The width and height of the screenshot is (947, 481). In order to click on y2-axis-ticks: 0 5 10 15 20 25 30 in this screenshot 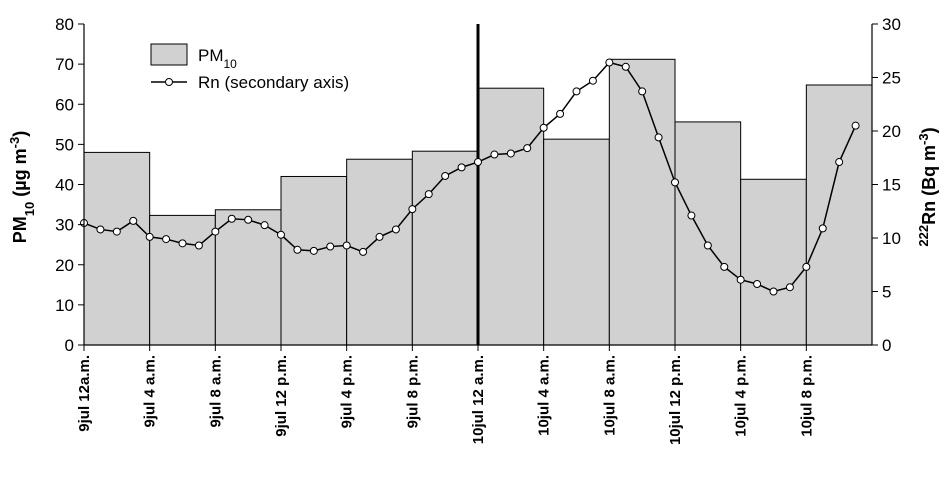, I will do `click(886, 185)`.